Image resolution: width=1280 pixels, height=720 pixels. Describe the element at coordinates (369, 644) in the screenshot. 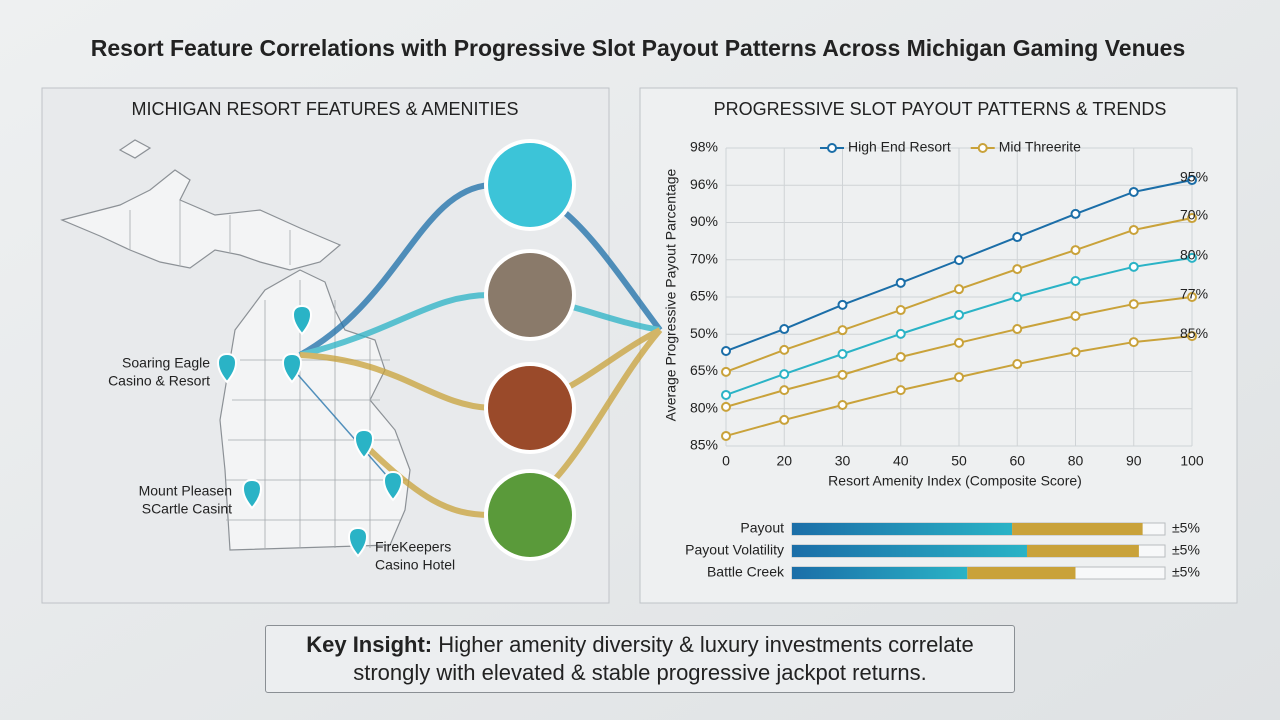

I see `insight-lead: Key Insight:` at that location.